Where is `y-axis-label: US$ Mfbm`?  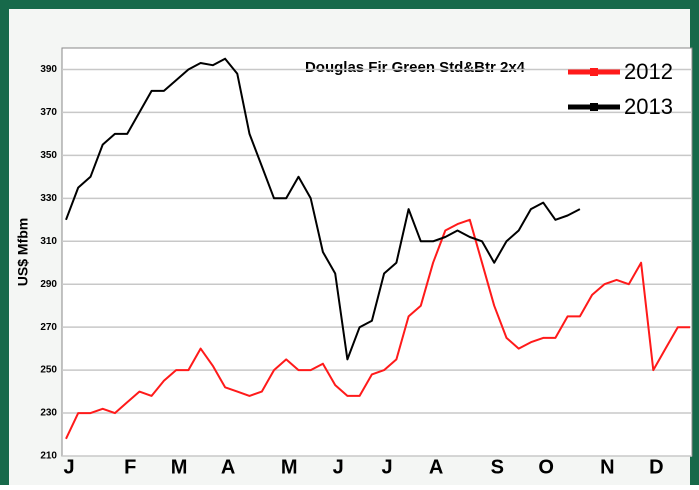 y-axis-label: US$ Mfbm is located at coordinates (23, 252).